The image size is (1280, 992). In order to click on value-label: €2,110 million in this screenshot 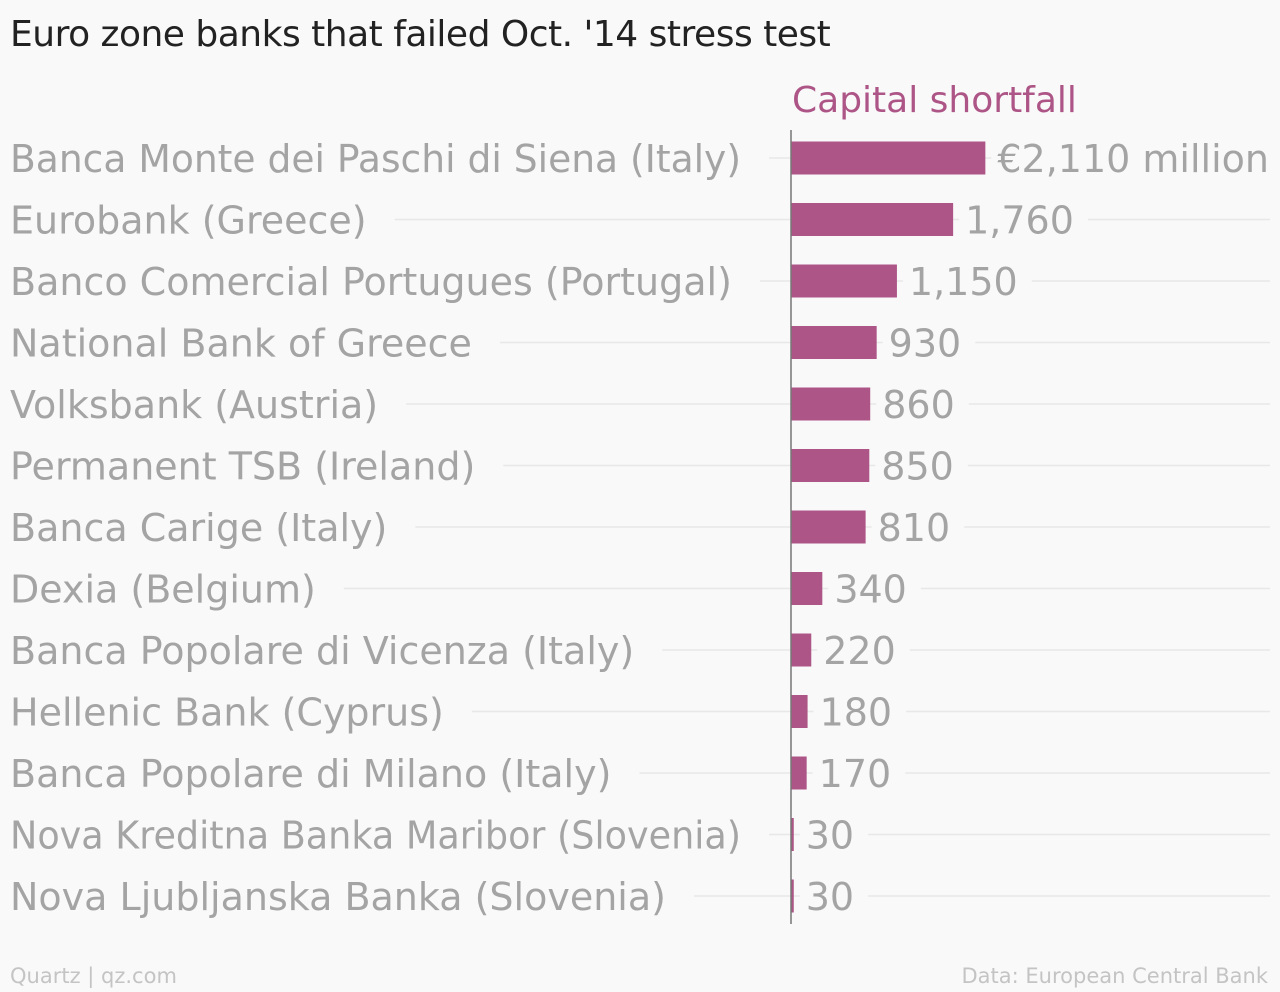, I will do `click(1133, 159)`.